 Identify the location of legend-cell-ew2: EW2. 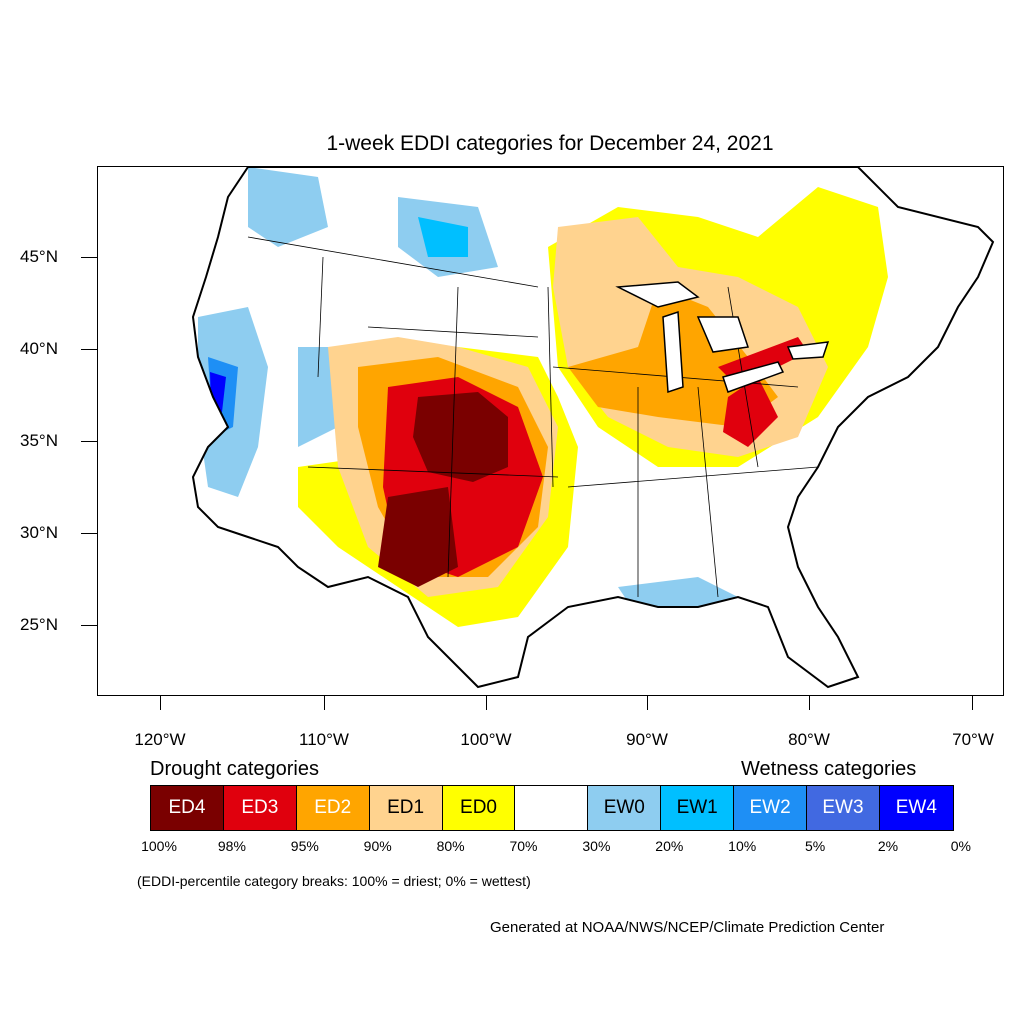
(771, 808).